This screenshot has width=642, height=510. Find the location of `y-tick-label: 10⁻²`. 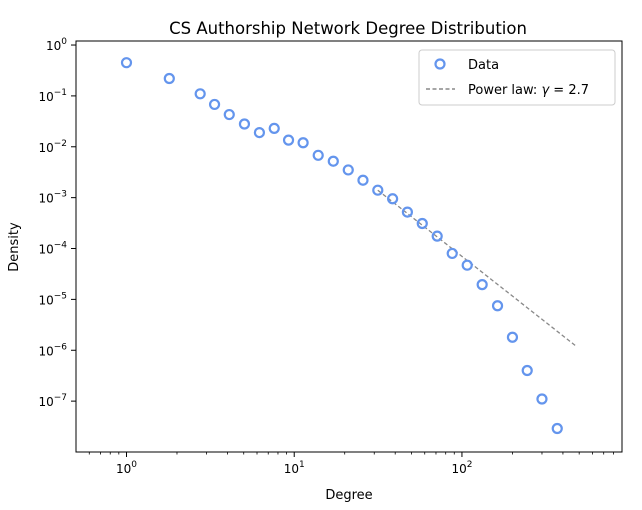

y-tick-label: 10⁻² is located at coordinates (52, 147).